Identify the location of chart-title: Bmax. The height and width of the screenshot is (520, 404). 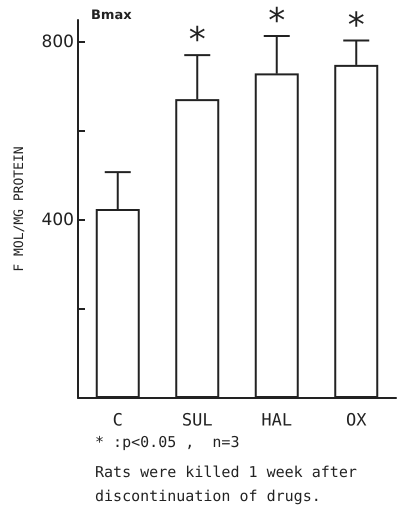
(111, 15).